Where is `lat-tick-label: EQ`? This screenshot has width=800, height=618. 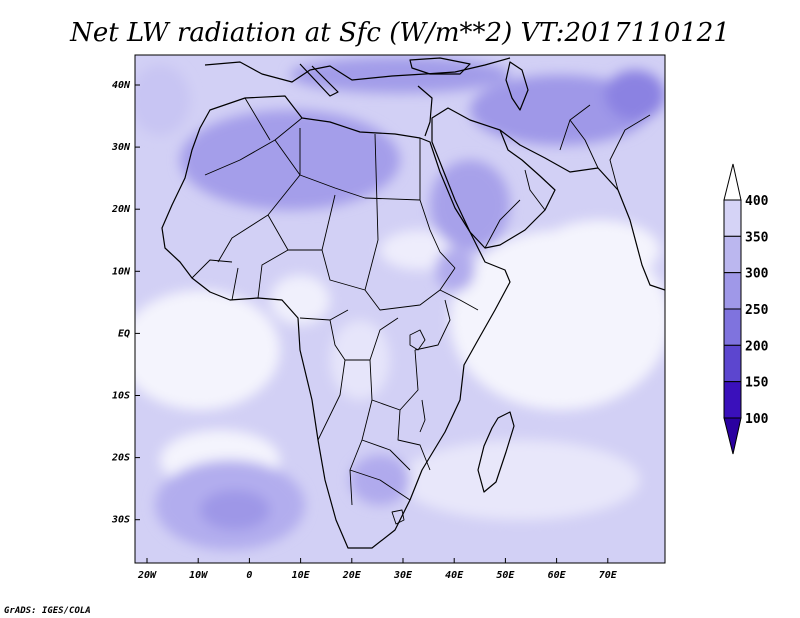 lat-tick-label: EQ is located at coordinates (124, 333).